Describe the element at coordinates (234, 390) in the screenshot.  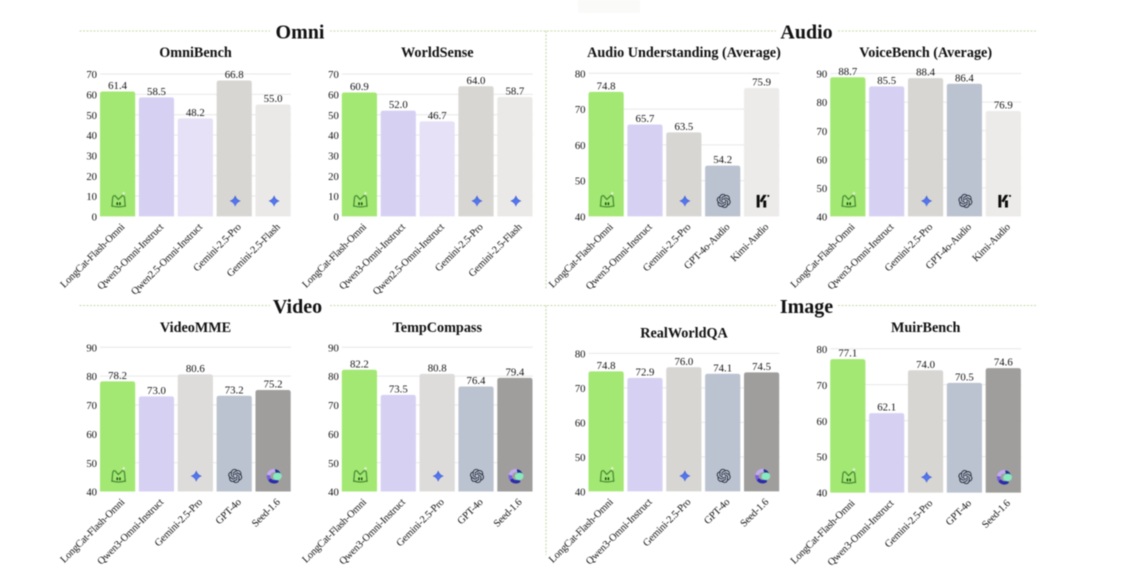
I see `svg-text: 73.2` at that location.